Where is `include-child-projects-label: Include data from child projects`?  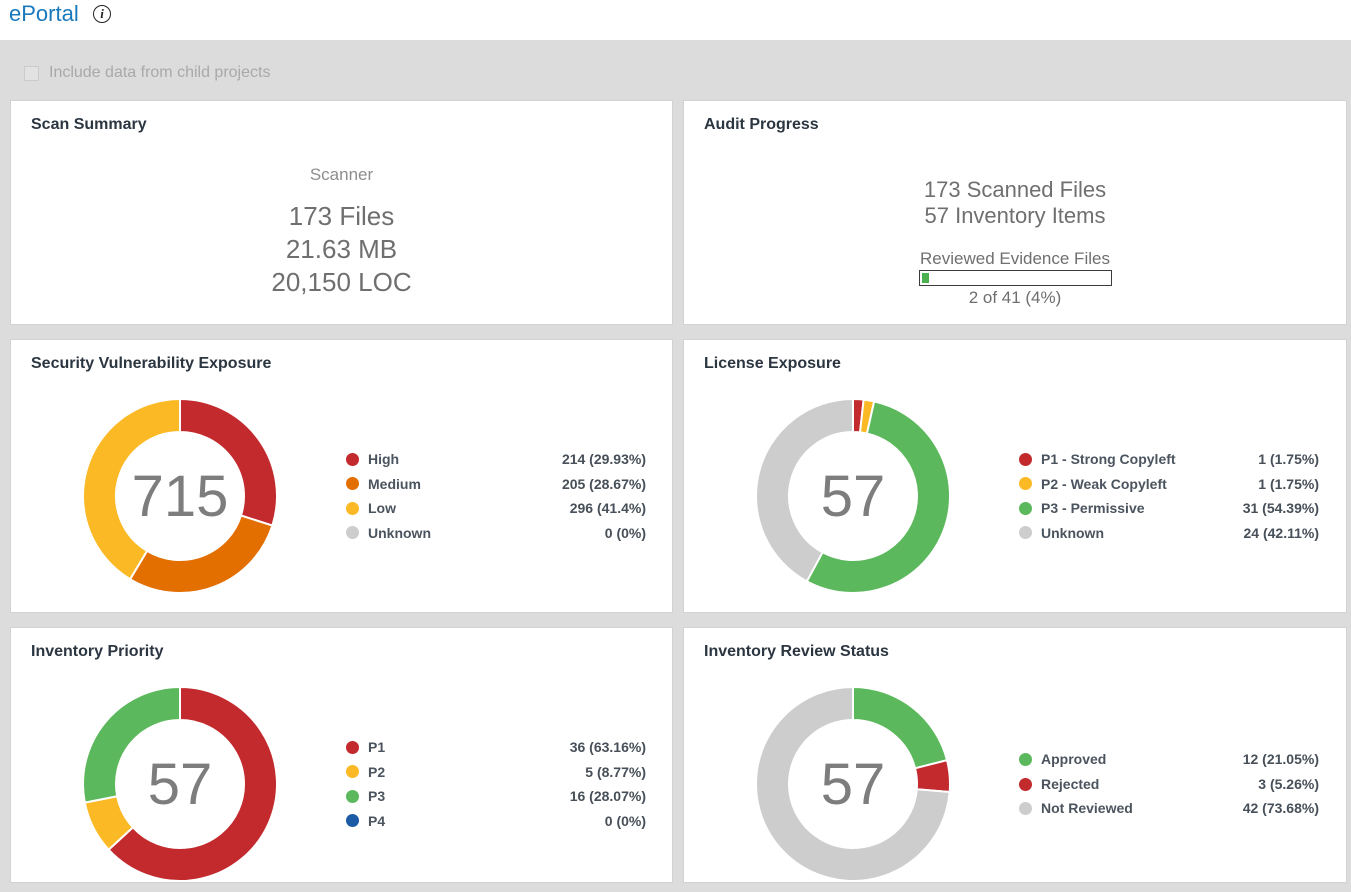 include-child-projects-label: Include data from child projects is located at coordinates (160, 72).